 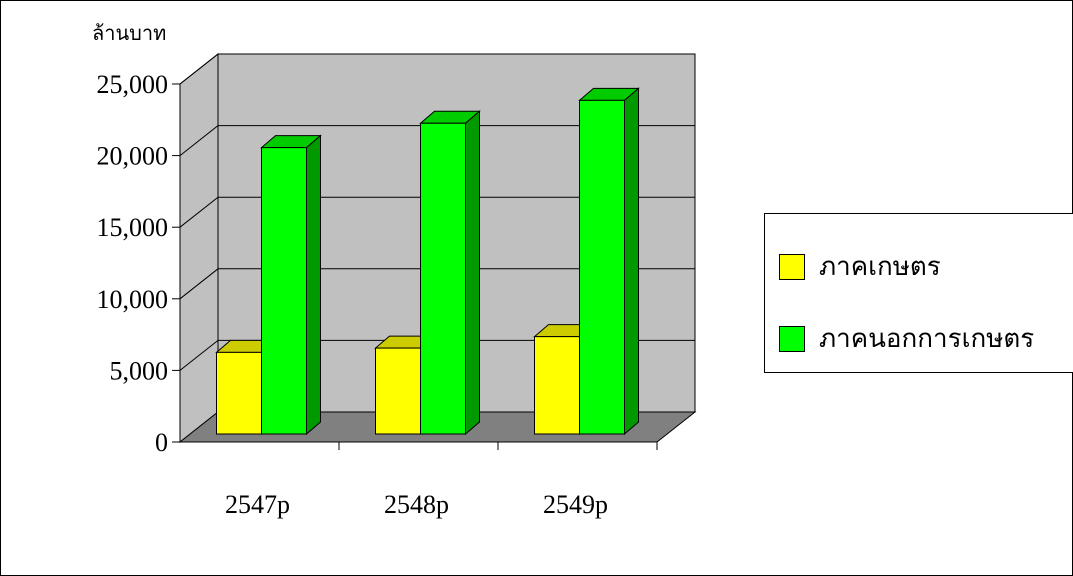 What do you see at coordinates (880, 266) in the screenshot?
I see `legend-label-agriculture: ภาคเกษตร` at bounding box center [880, 266].